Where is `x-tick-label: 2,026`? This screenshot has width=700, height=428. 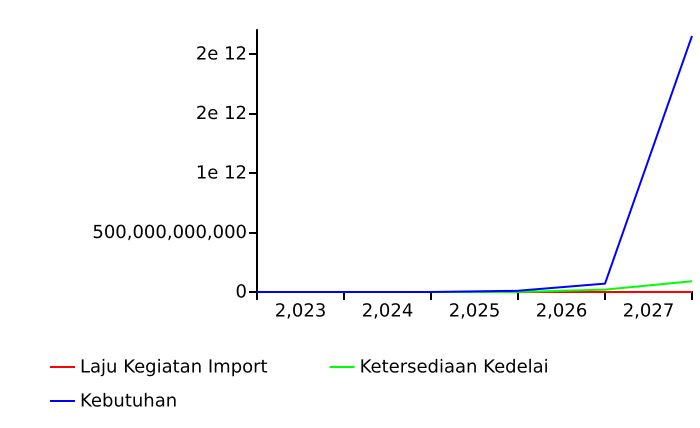 x-tick-label: 2,026 is located at coordinates (562, 311).